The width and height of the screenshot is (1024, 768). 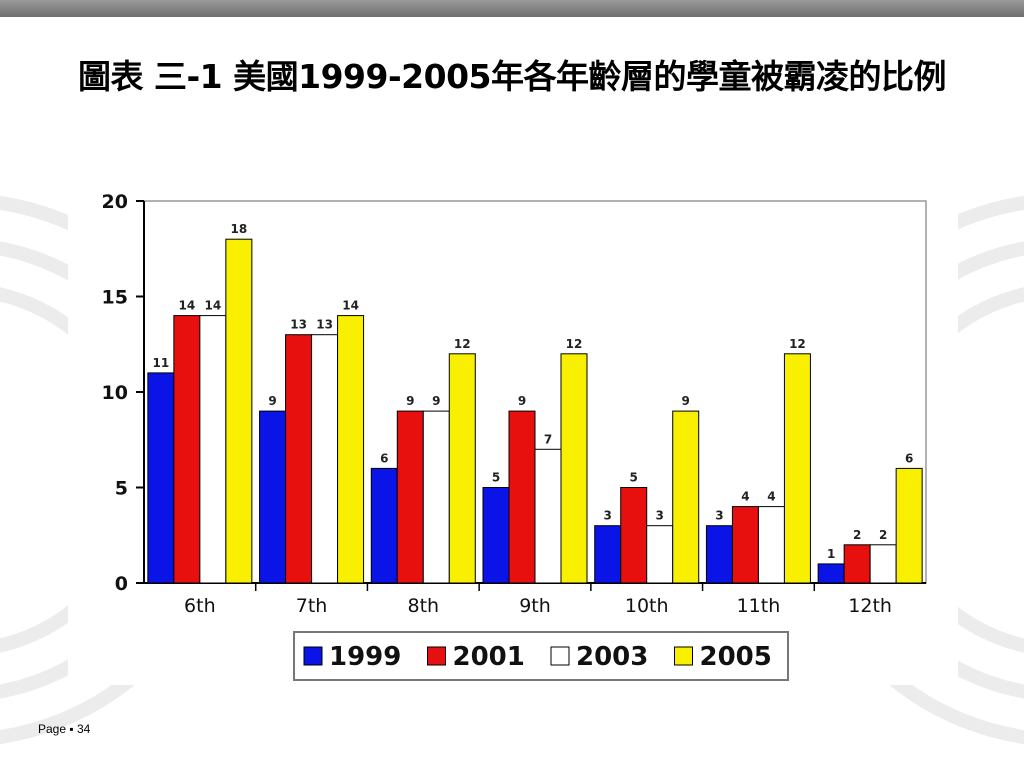 What do you see at coordinates (909, 525) in the screenshot?
I see `bar-2005-12th` at bounding box center [909, 525].